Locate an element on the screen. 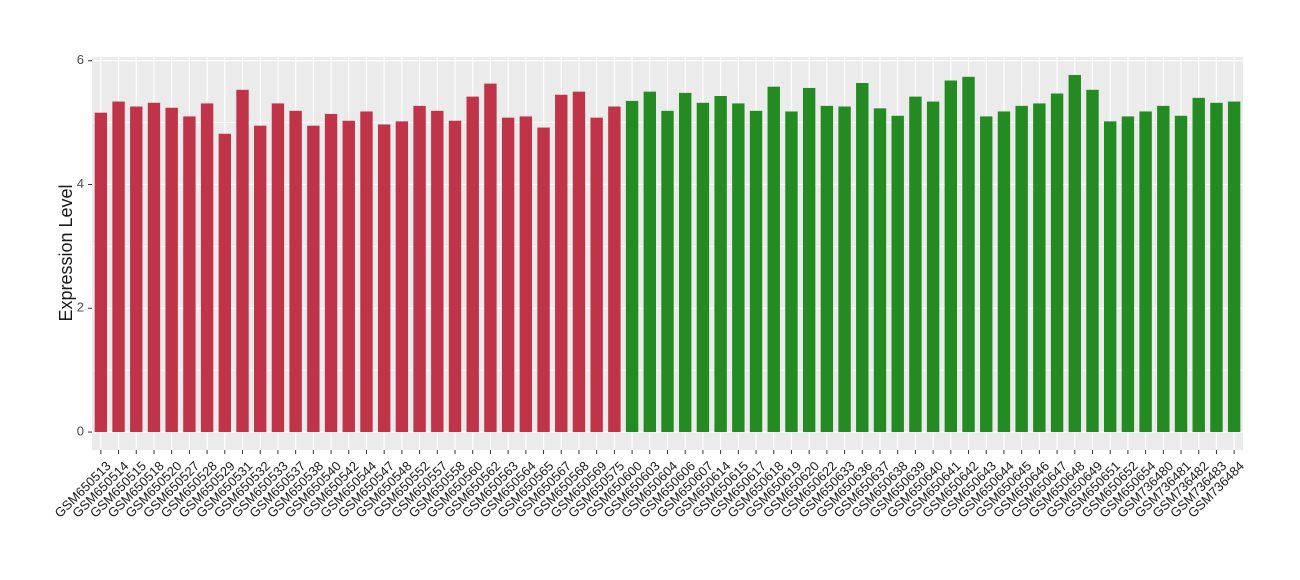  y-tick-label: 2 is located at coordinates (80, 307).